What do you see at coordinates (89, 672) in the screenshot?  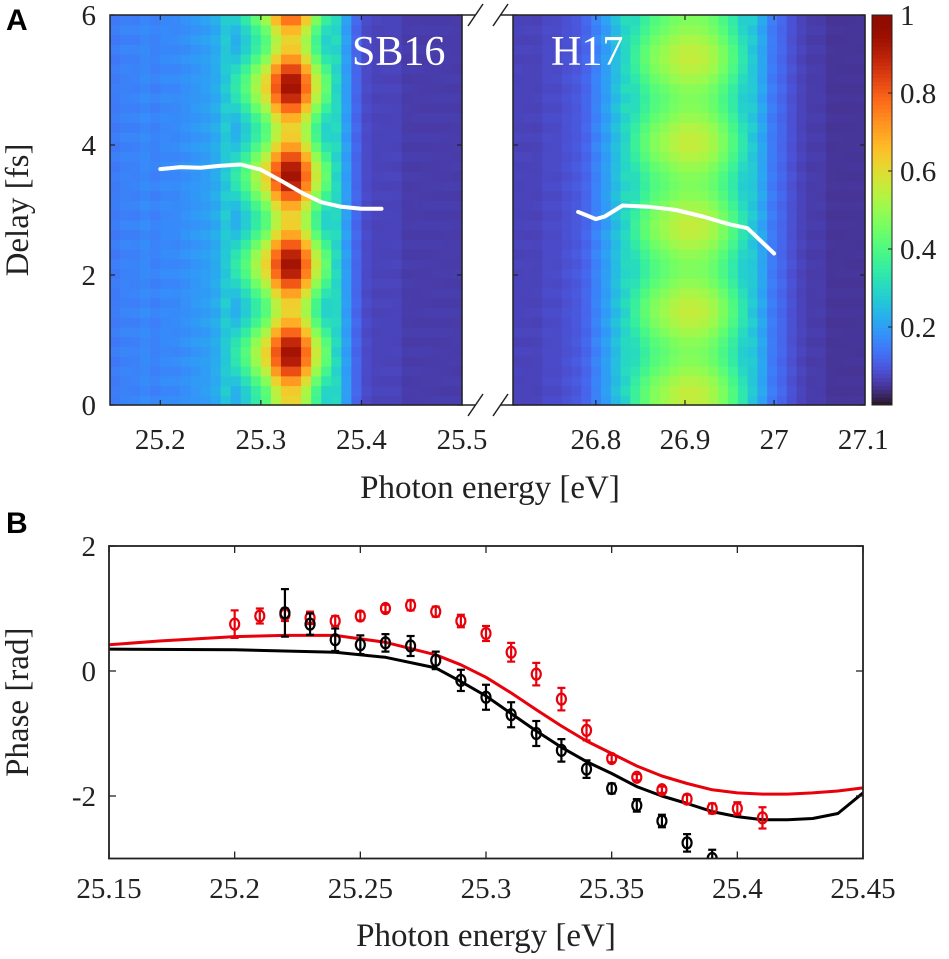 I see `y-tick-label: 0` at bounding box center [89, 672].